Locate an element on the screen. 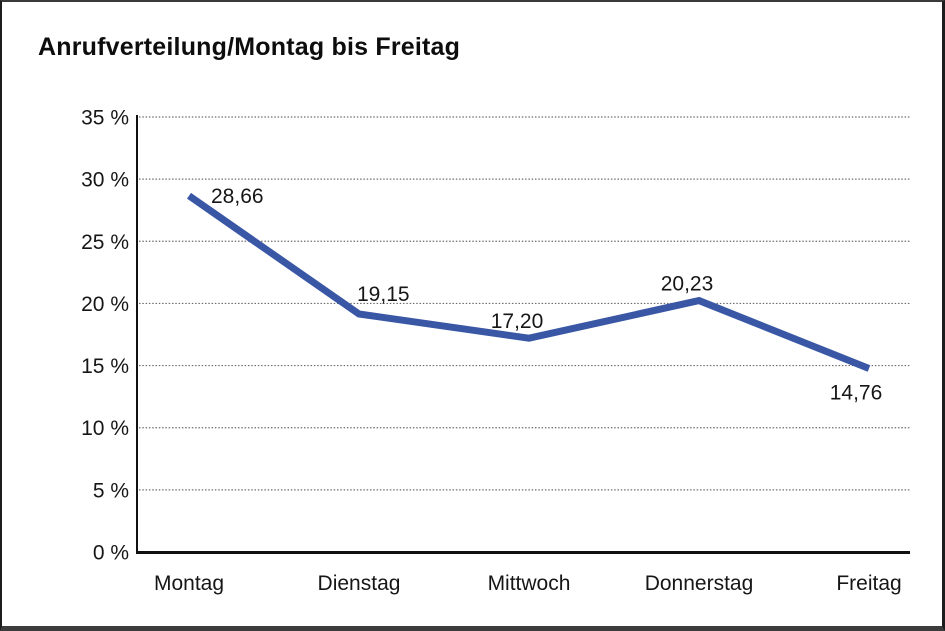 The image size is (945, 631). x-category-label: Donnerstag is located at coordinates (699, 583).